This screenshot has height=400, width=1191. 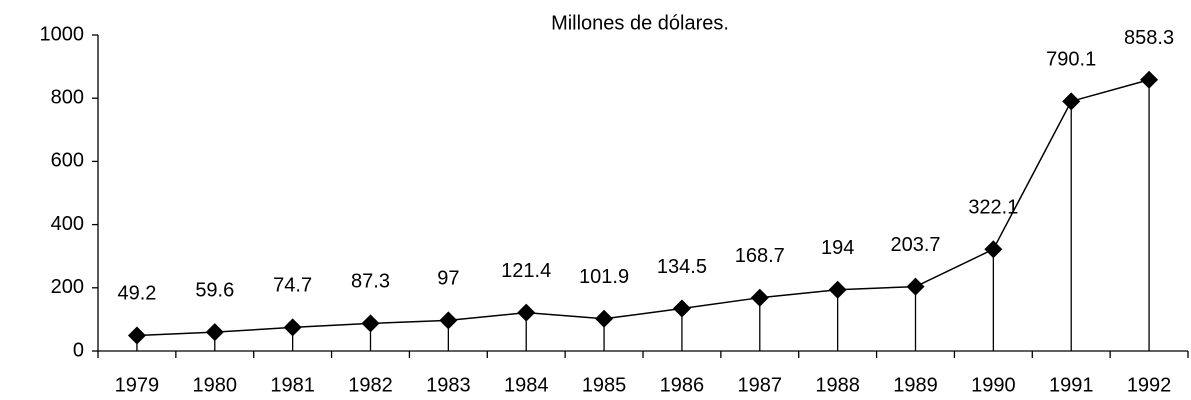 What do you see at coordinates (526, 271) in the screenshot?
I see `data-label: 121.4` at bounding box center [526, 271].